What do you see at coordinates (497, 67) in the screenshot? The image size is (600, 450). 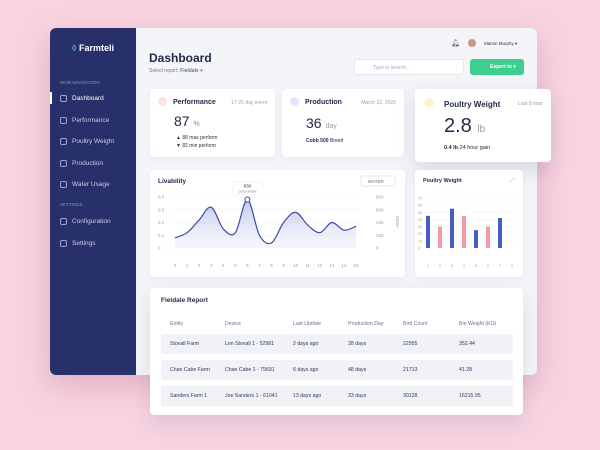 I see `export-button: Export to ▾` at bounding box center [497, 67].